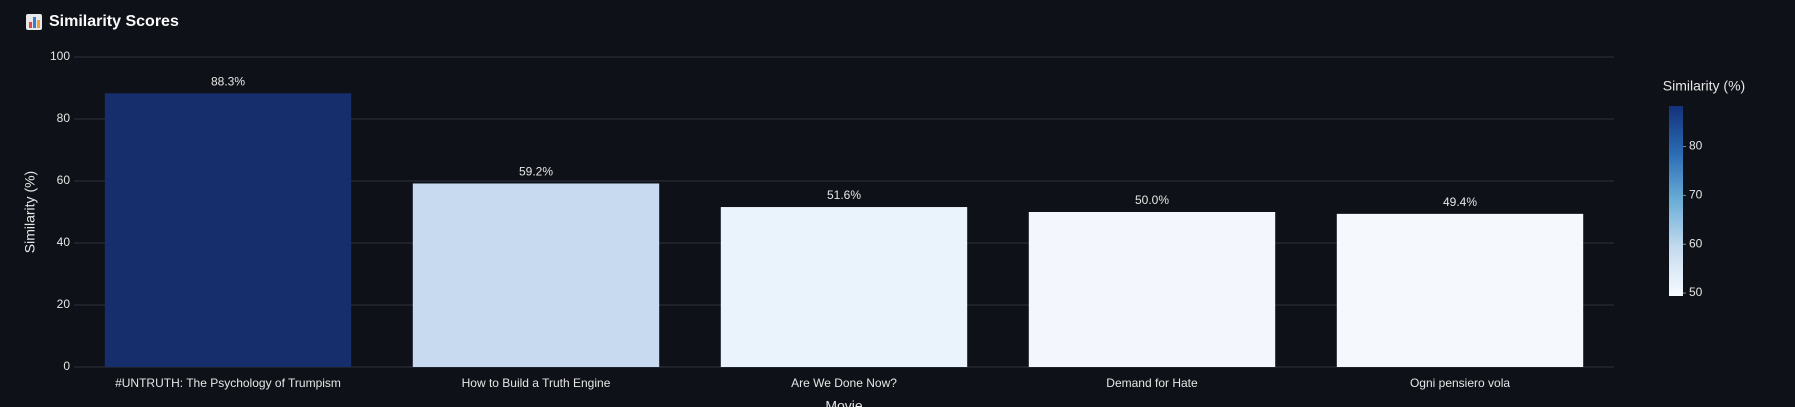  What do you see at coordinates (536, 172) in the screenshot?
I see `value-label: 59.2%` at bounding box center [536, 172].